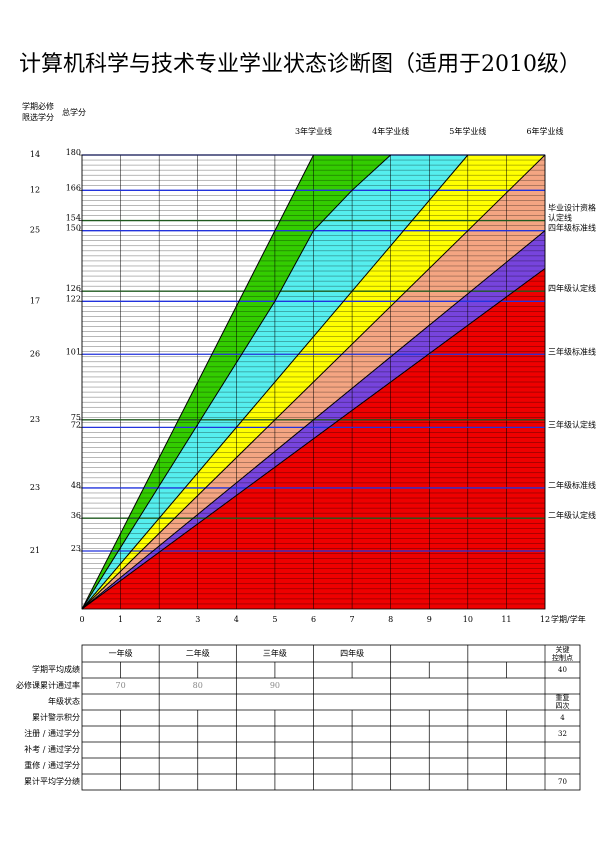 This screenshot has height=848, width=600. What do you see at coordinates (76, 515) in the screenshot?
I see `y-tick-label: 36` at bounding box center [76, 515].